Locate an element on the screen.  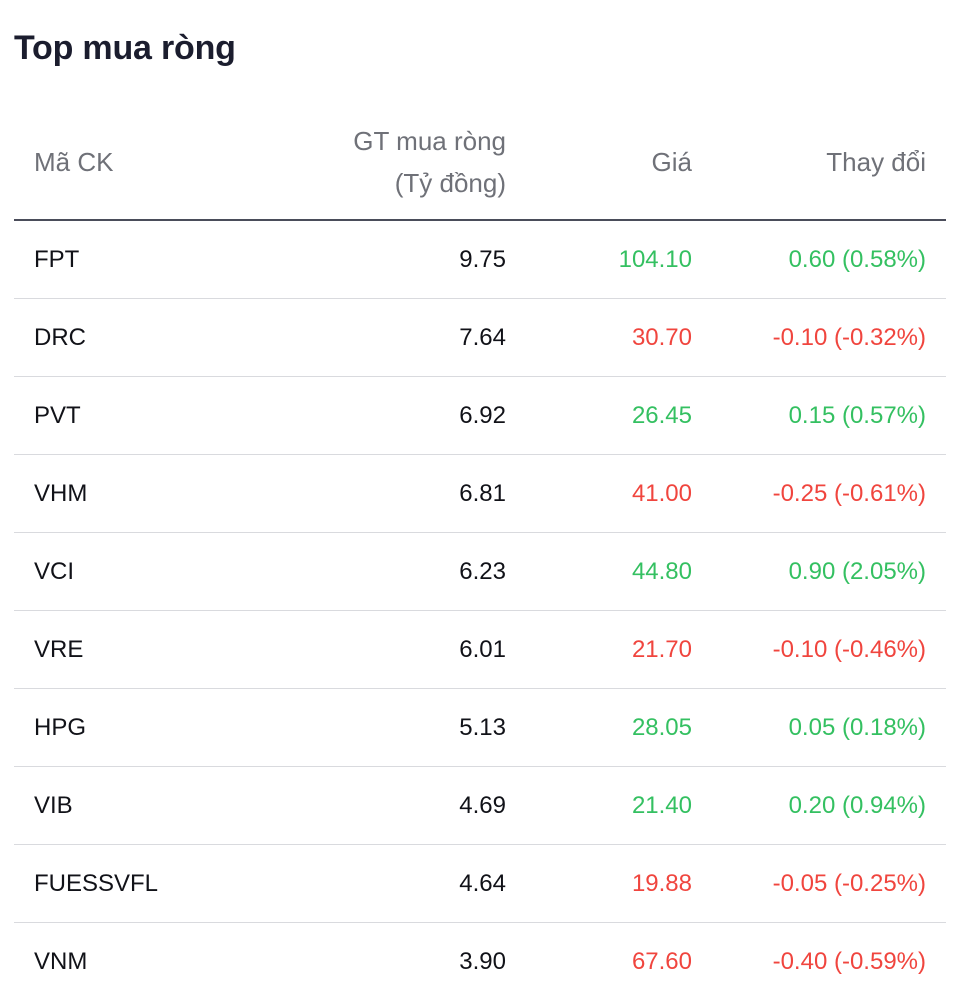
cell-symbol: FUESSVFL is located at coordinates (96, 883).